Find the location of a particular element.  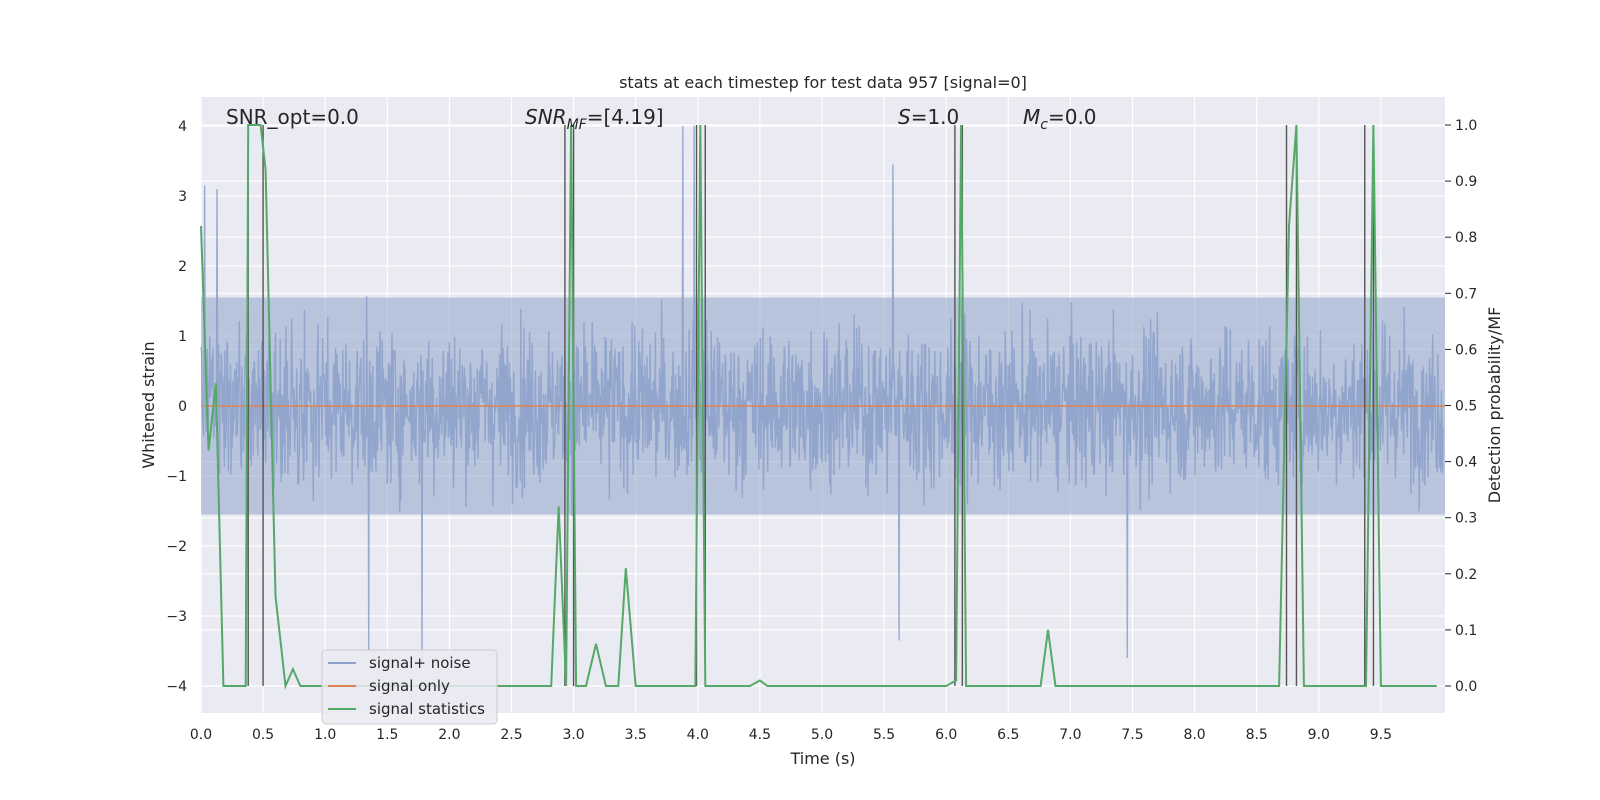

y2-tick-label: 0.8 is located at coordinates (1466, 238).